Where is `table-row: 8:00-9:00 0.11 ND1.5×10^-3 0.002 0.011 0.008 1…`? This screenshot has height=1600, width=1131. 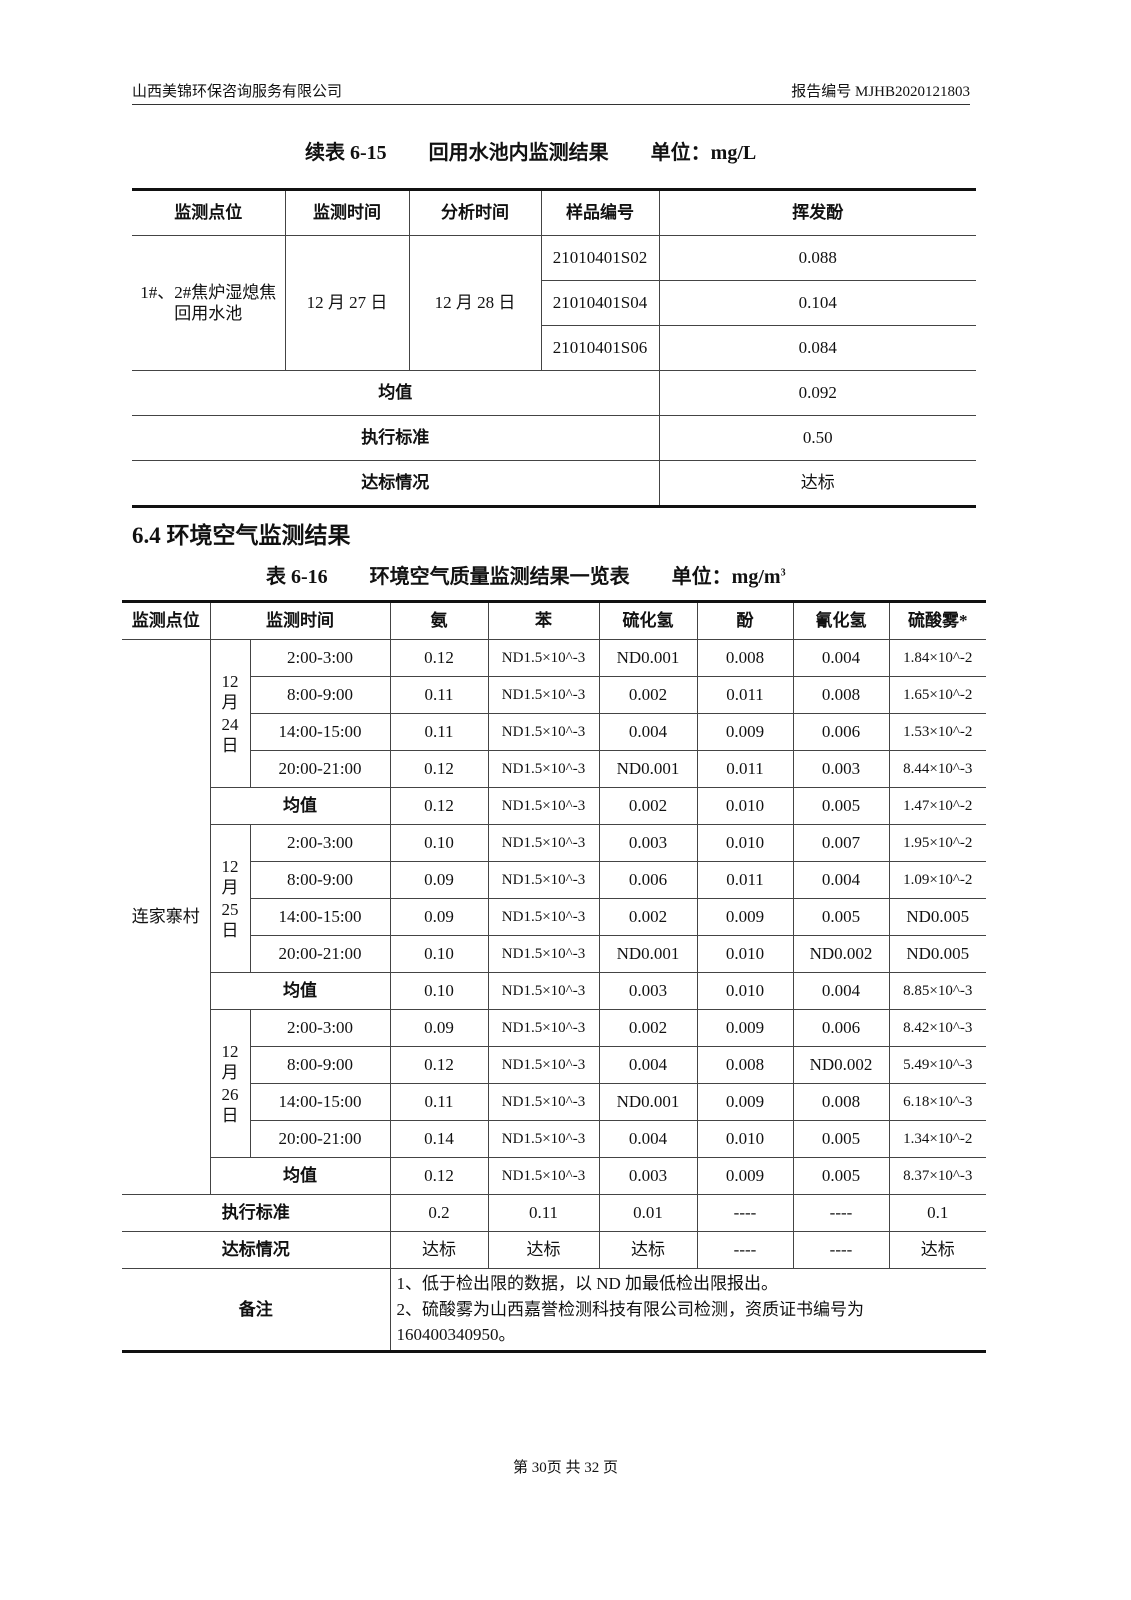 table-row: 8:00-9:00 0.11 ND1.5×10^-3 0.002 0.011 0.008 1… is located at coordinates (554, 695).